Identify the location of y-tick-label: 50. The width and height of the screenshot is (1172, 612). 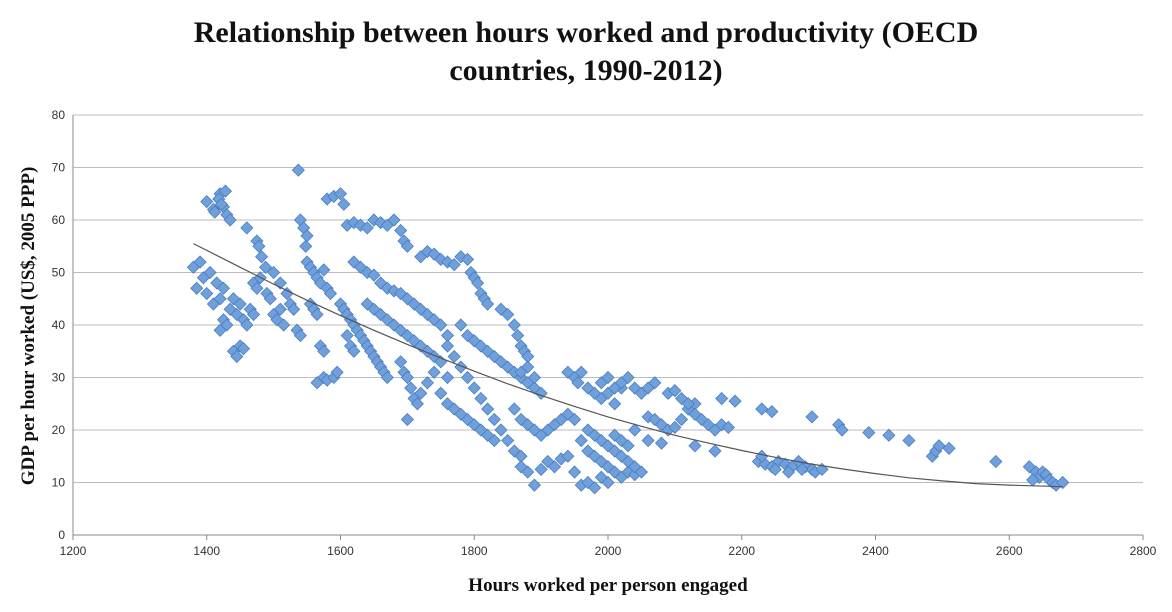
(59, 273).